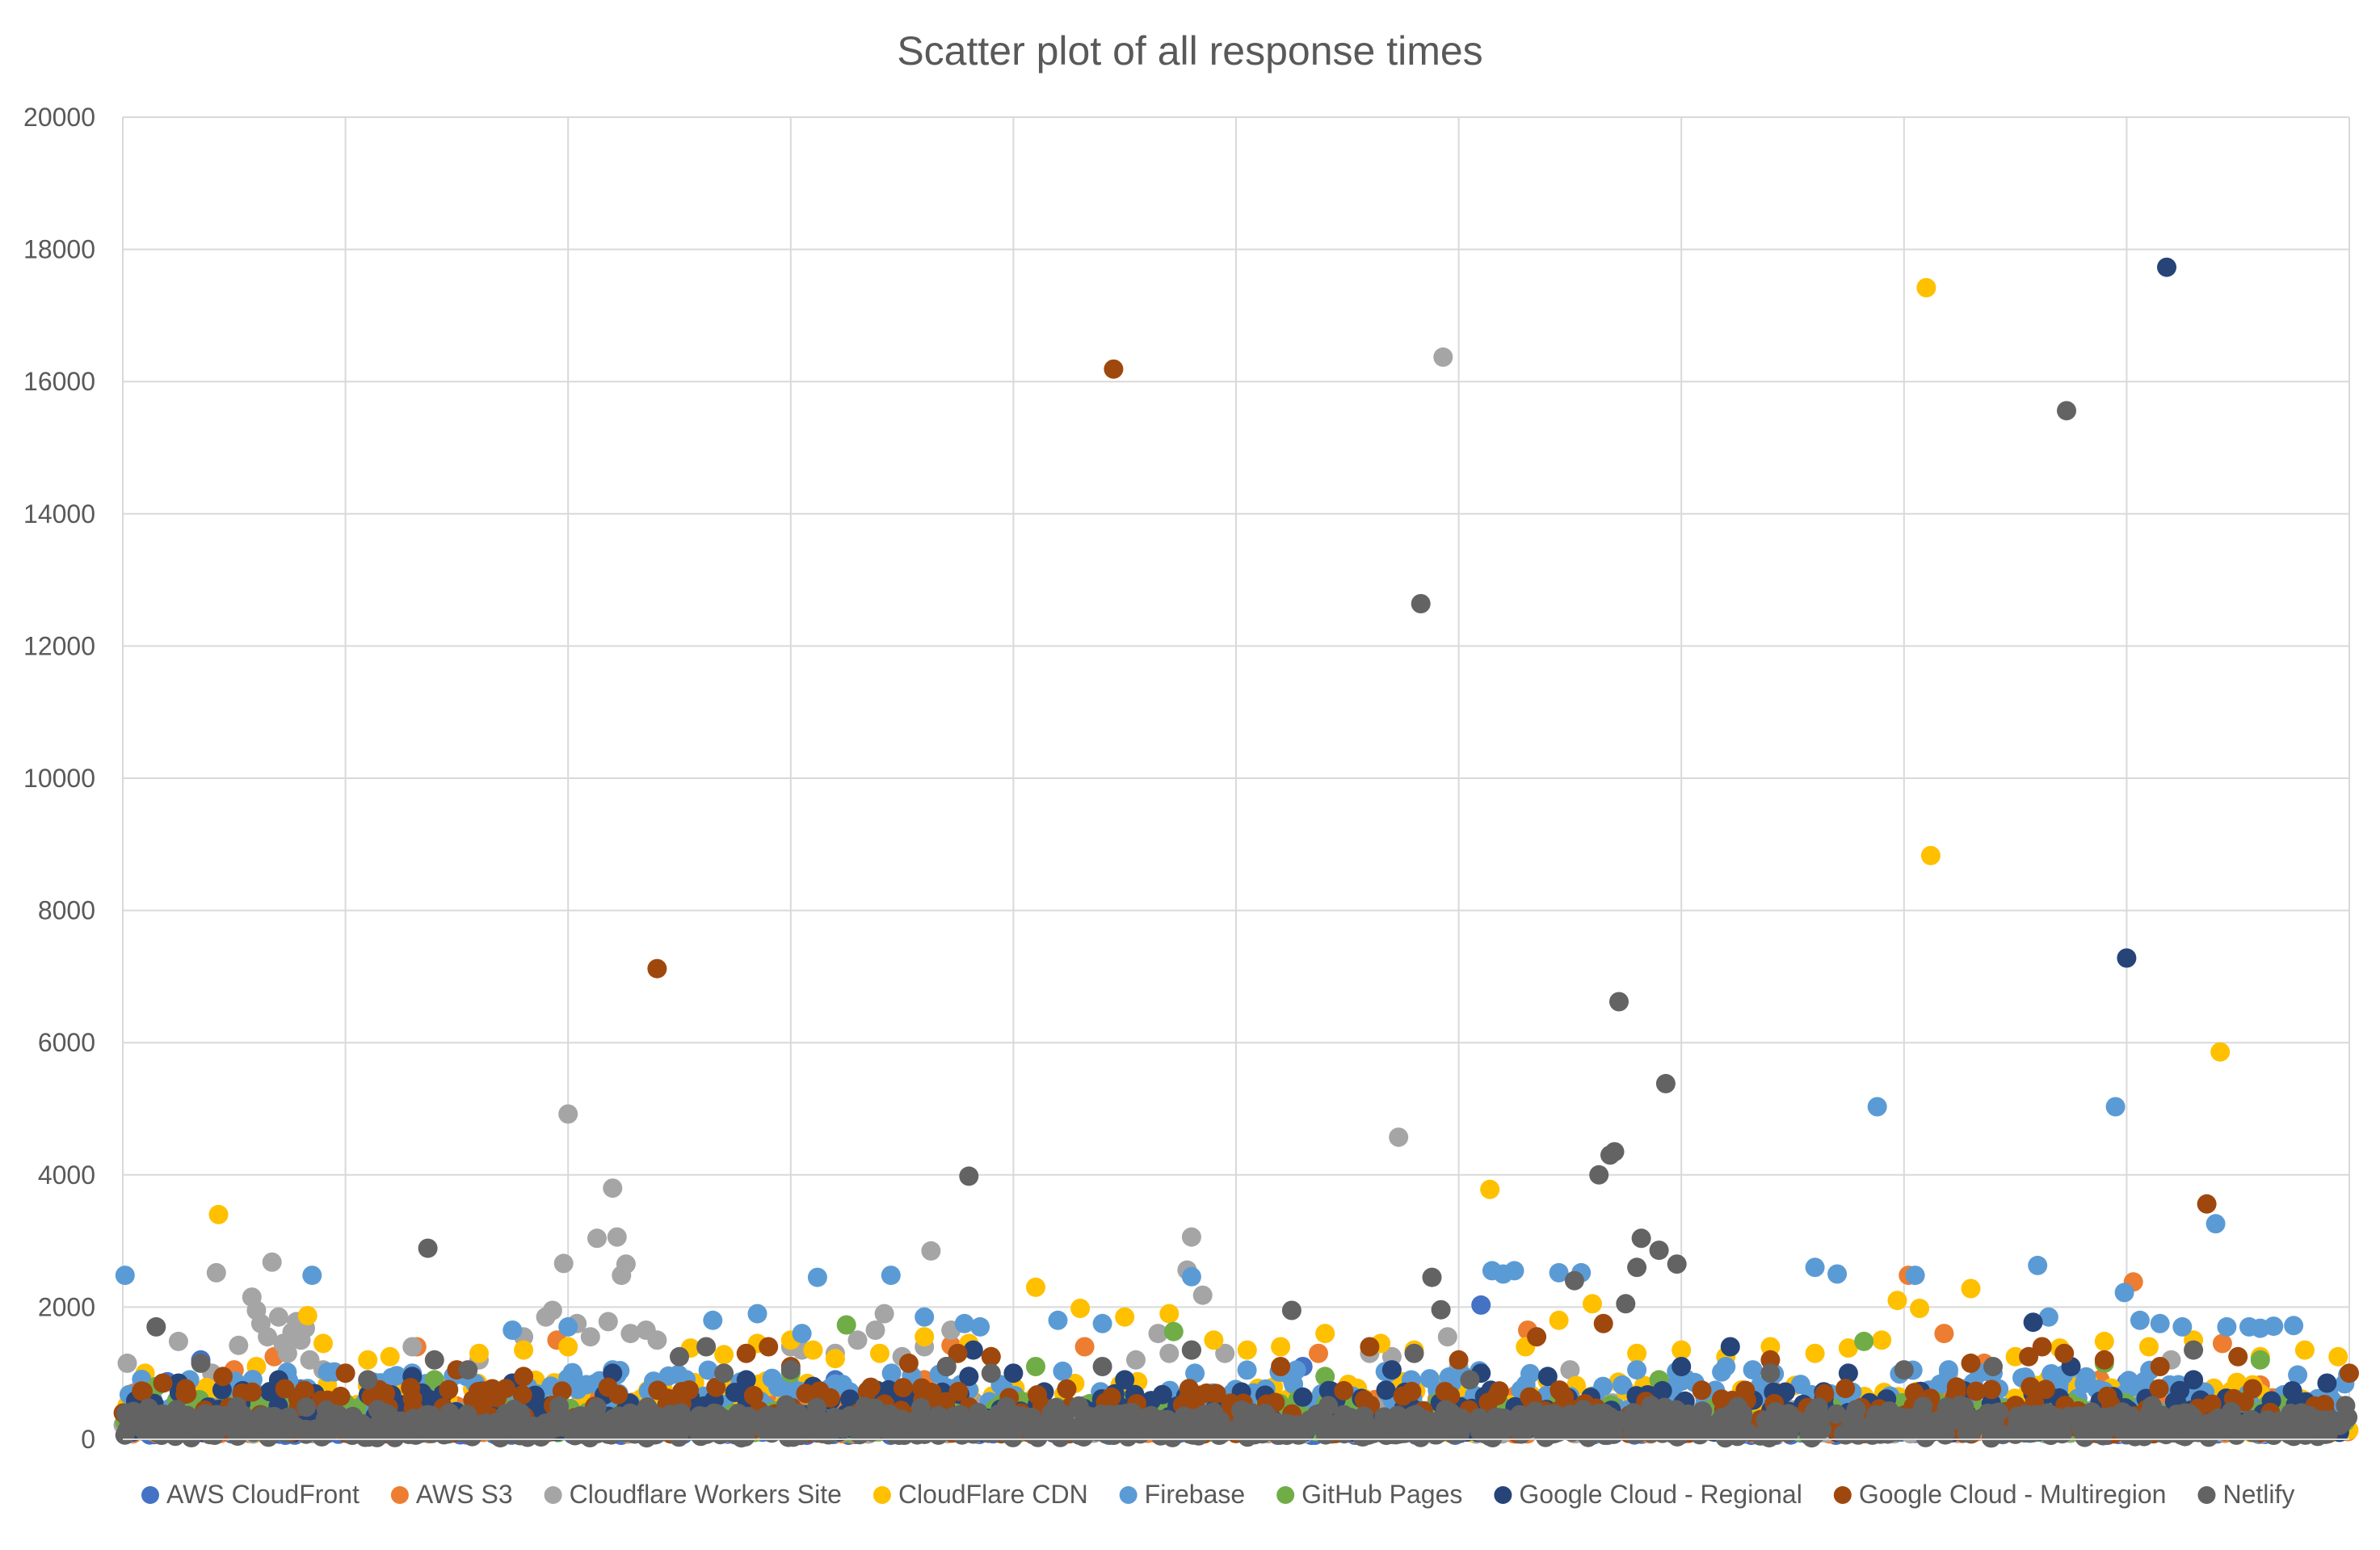 The height and width of the screenshot is (1550, 2380). Describe the element at coordinates (59, 117) in the screenshot. I see `y-tick-label: 20000` at that location.